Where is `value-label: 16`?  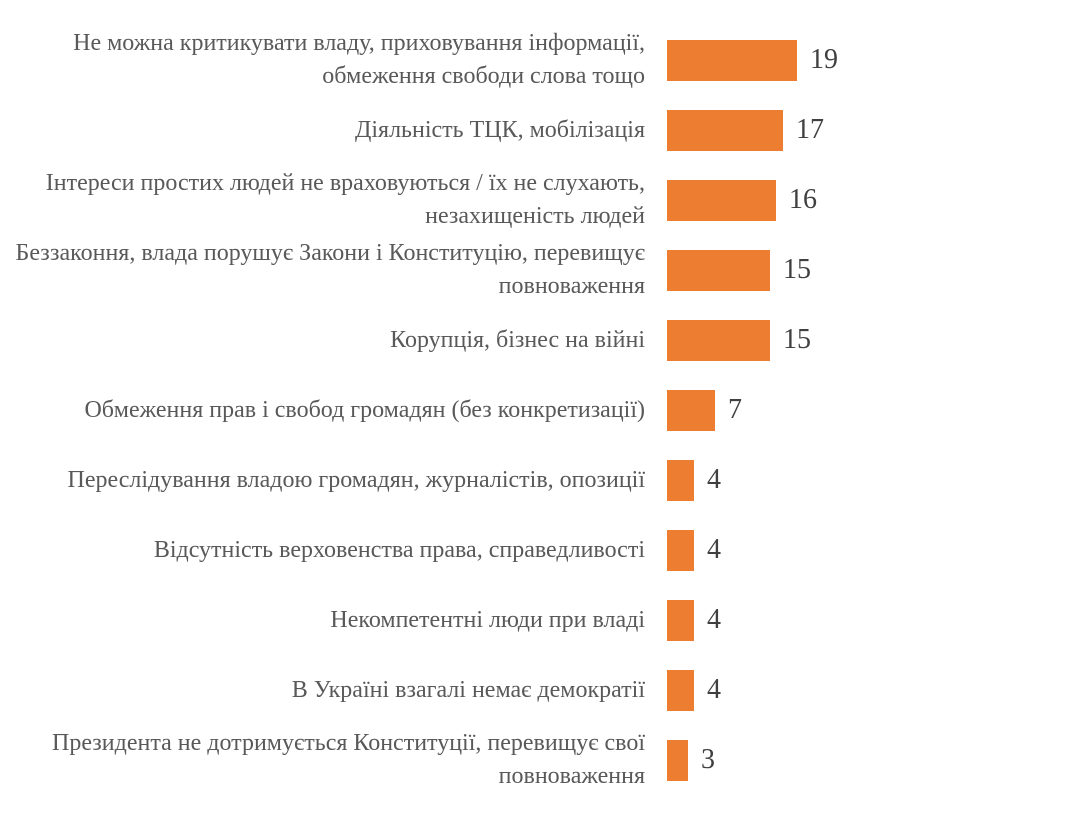 value-label: 16 is located at coordinates (803, 199).